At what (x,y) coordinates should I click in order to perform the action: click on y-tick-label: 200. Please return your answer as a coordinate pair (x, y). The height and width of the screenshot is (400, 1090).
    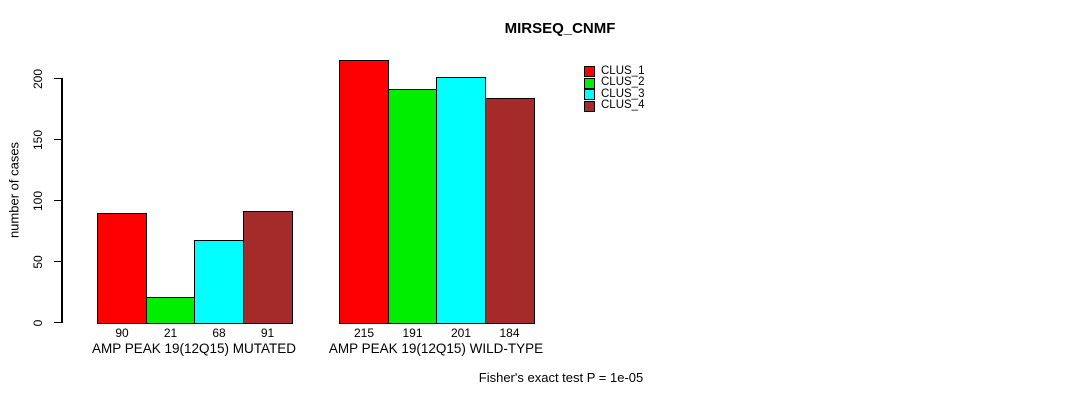
    Looking at the image, I should click on (38, 78).